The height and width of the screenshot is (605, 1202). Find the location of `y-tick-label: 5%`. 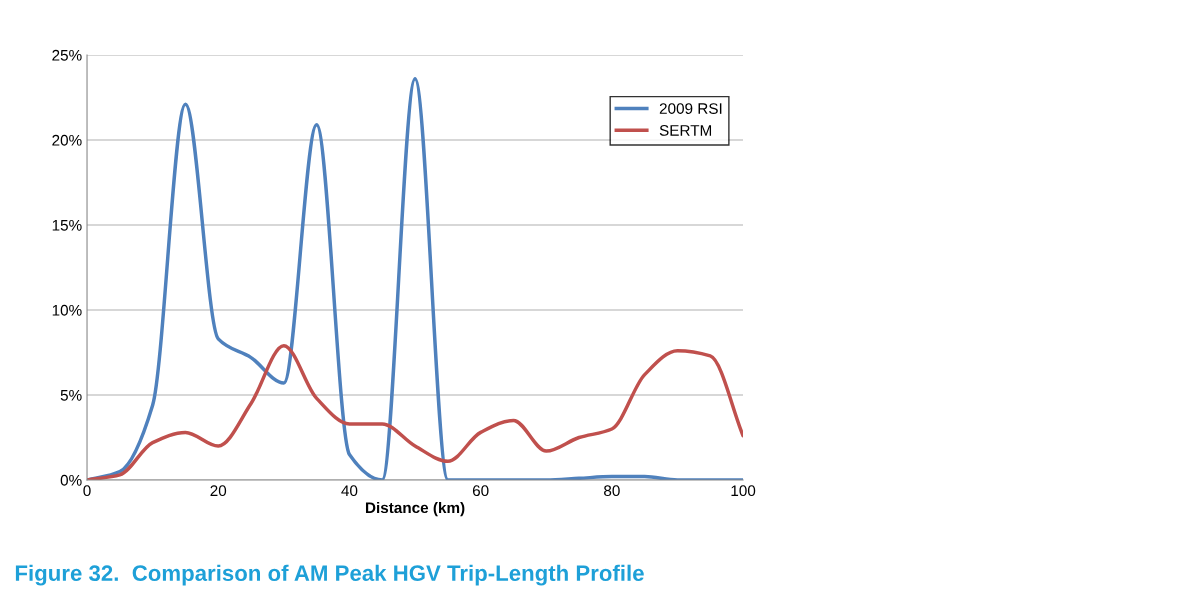

y-tick-label: 5% is located at coordinates (71, 395).